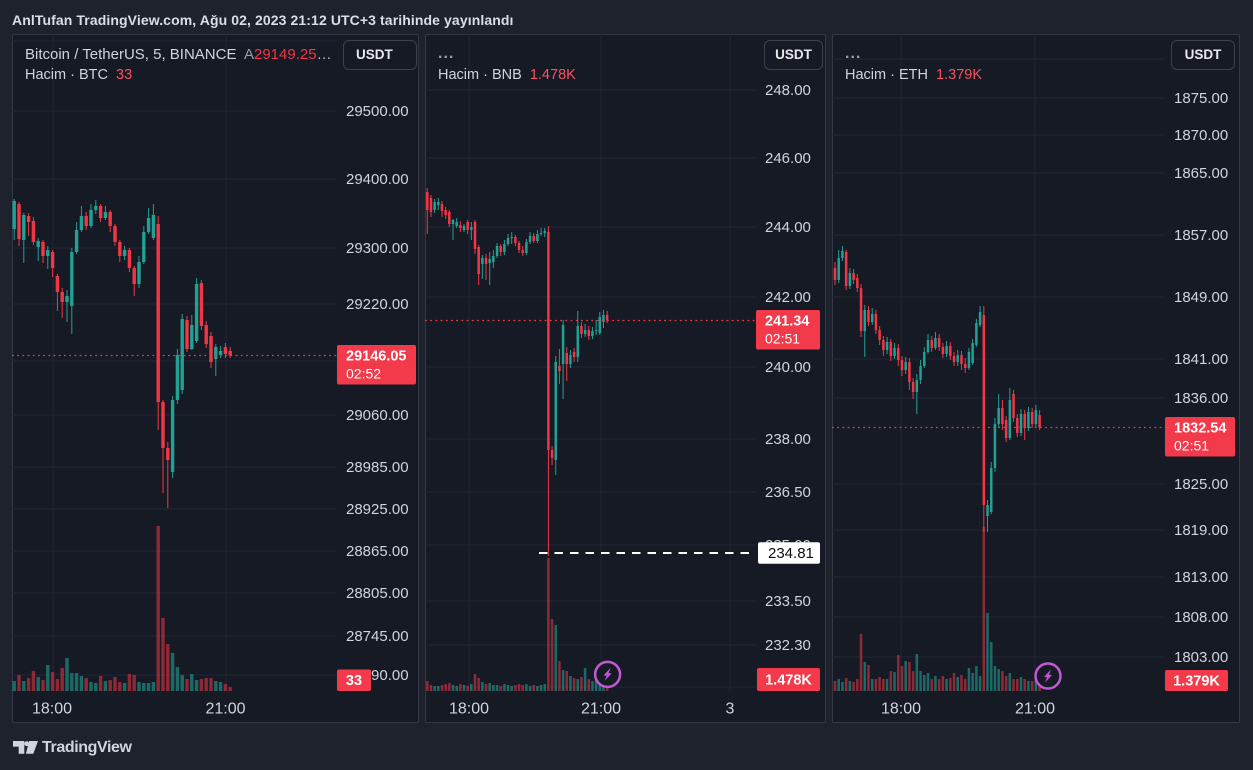 Image resolution: width=1253 pixels, height=770 pixels. I want to click on svg-text: 1841.00, so click(1201, 359).